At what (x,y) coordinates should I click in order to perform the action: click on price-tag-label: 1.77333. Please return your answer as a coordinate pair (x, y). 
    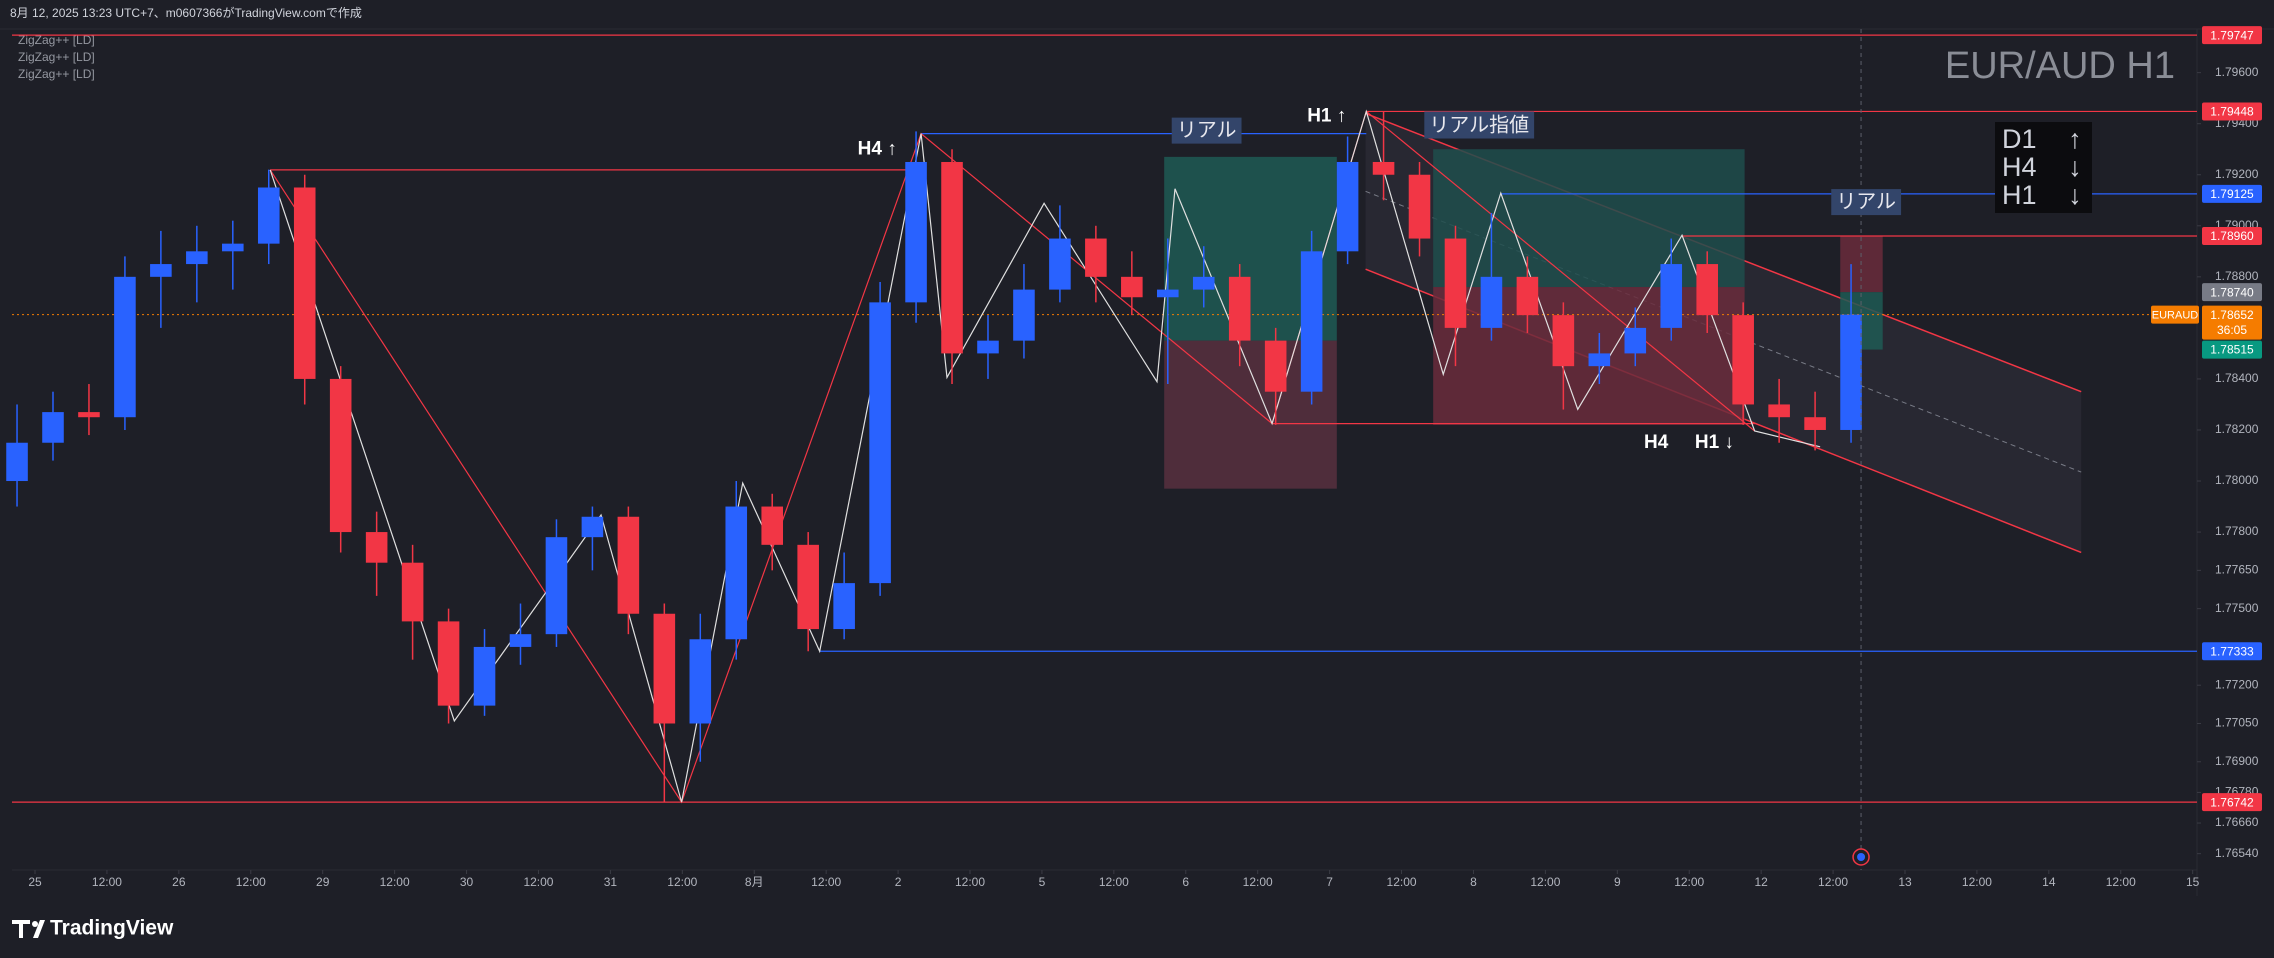
    Looking at the image, I should click on (2232, 651).